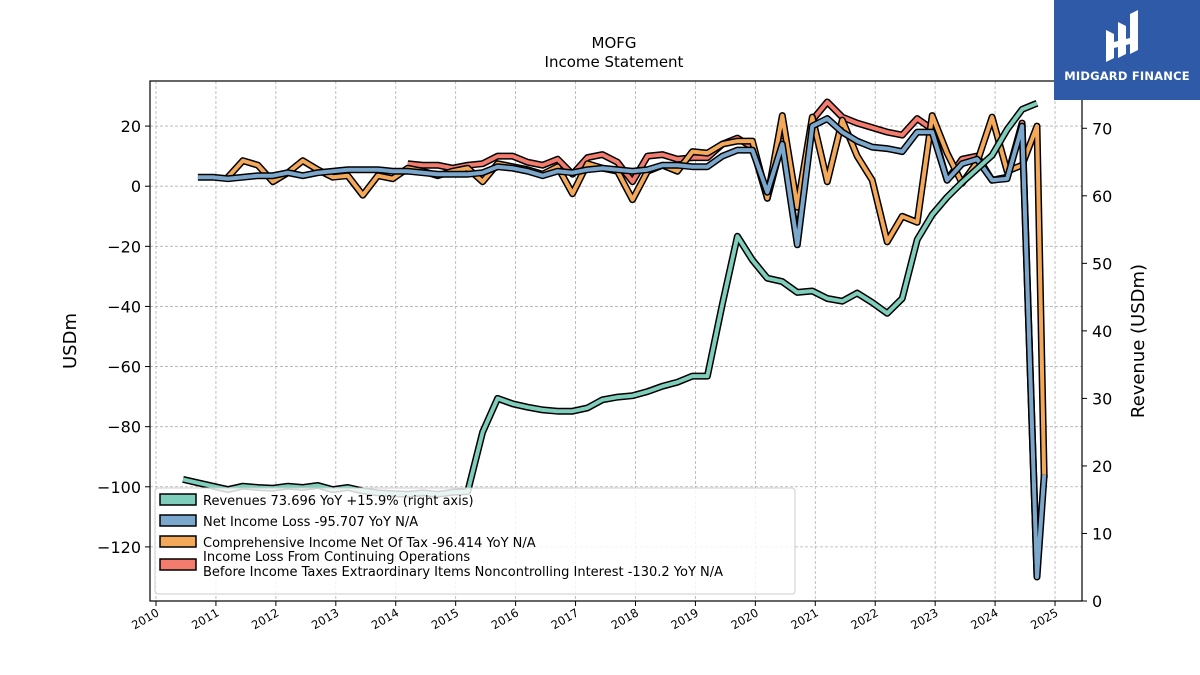 The height and width of the screenshot is (675, 1200). Describe the element at coordinates (1102, 466) in the screenshot. I see `y-tick-label-right: 20` at that location.